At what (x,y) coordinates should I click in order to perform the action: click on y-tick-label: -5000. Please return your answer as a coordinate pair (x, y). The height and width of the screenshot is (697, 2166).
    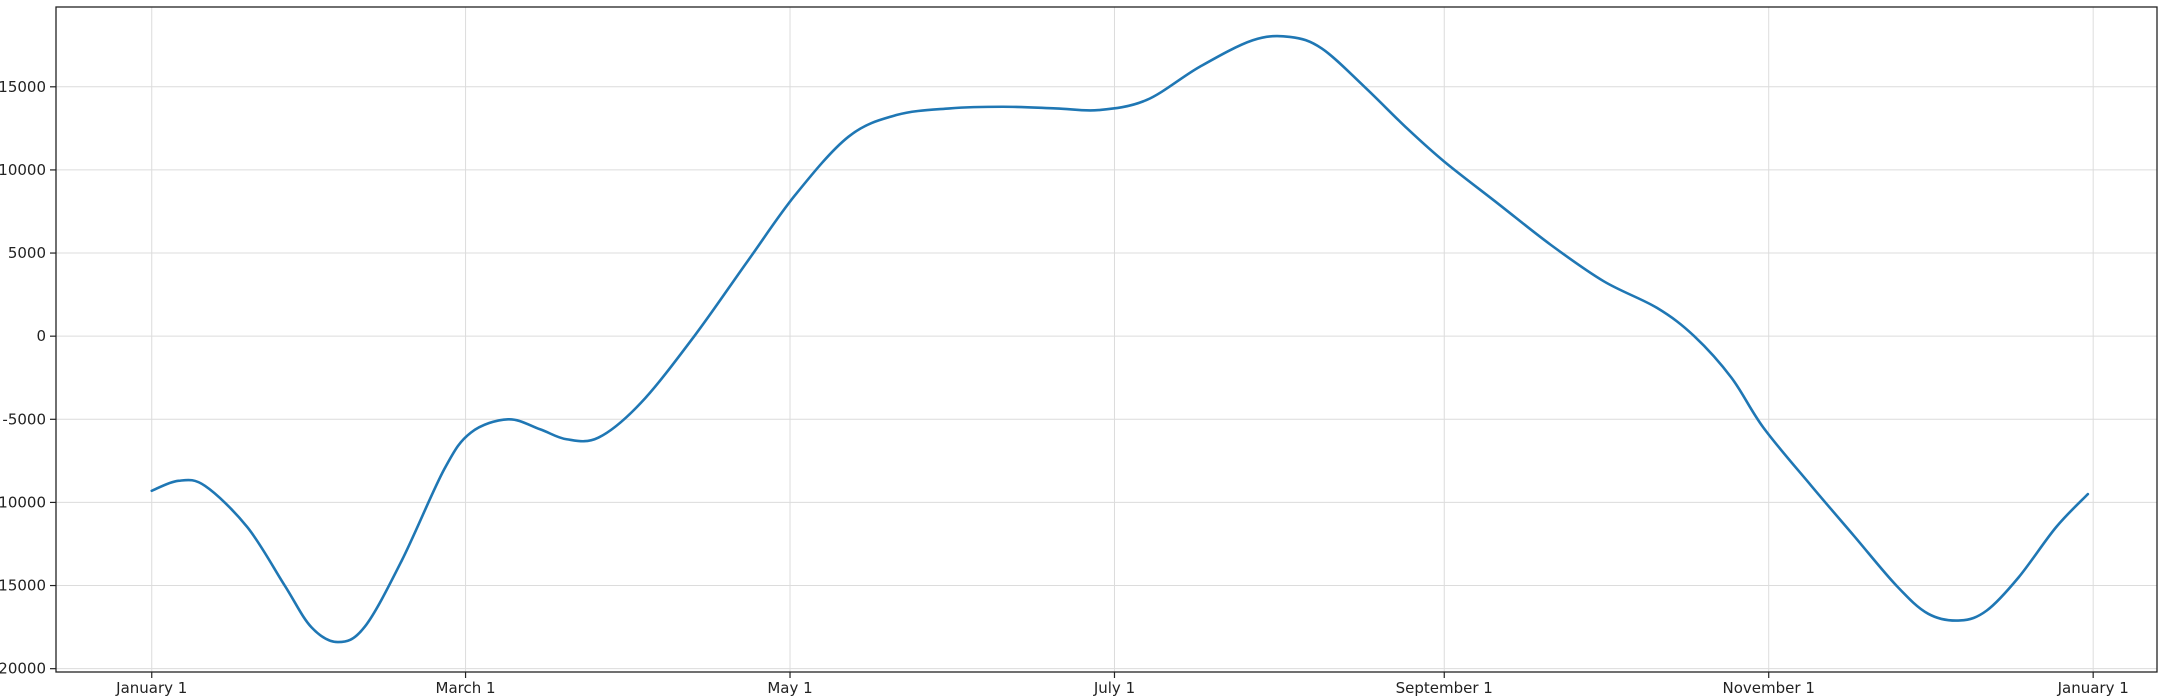
    Looking at the image, I should click on (24, 419).